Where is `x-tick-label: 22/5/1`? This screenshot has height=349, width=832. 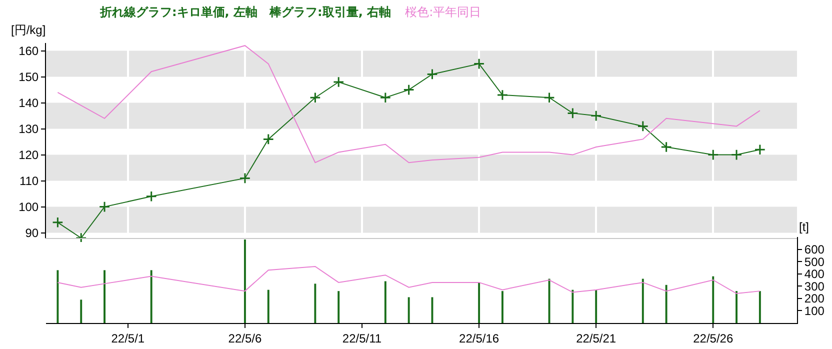 x-tick-label: 22/5/1 is located at coordinates (128, 338).